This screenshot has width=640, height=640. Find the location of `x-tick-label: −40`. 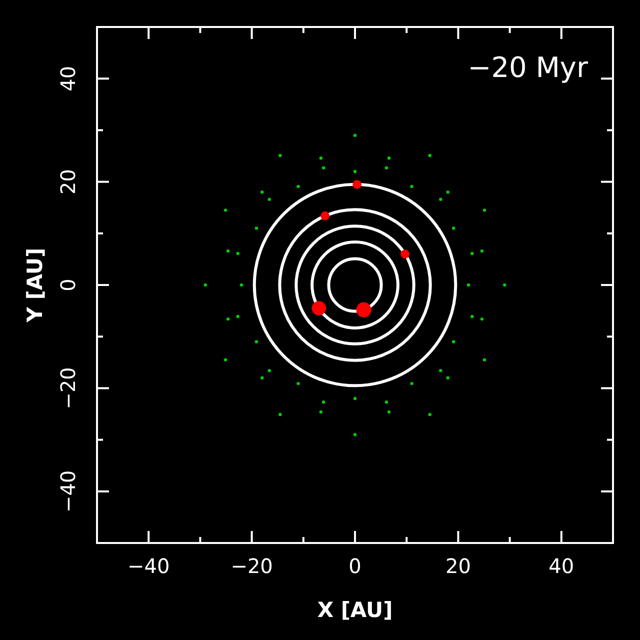

x-tick-label: −40 is located at coordinates (148, 566).